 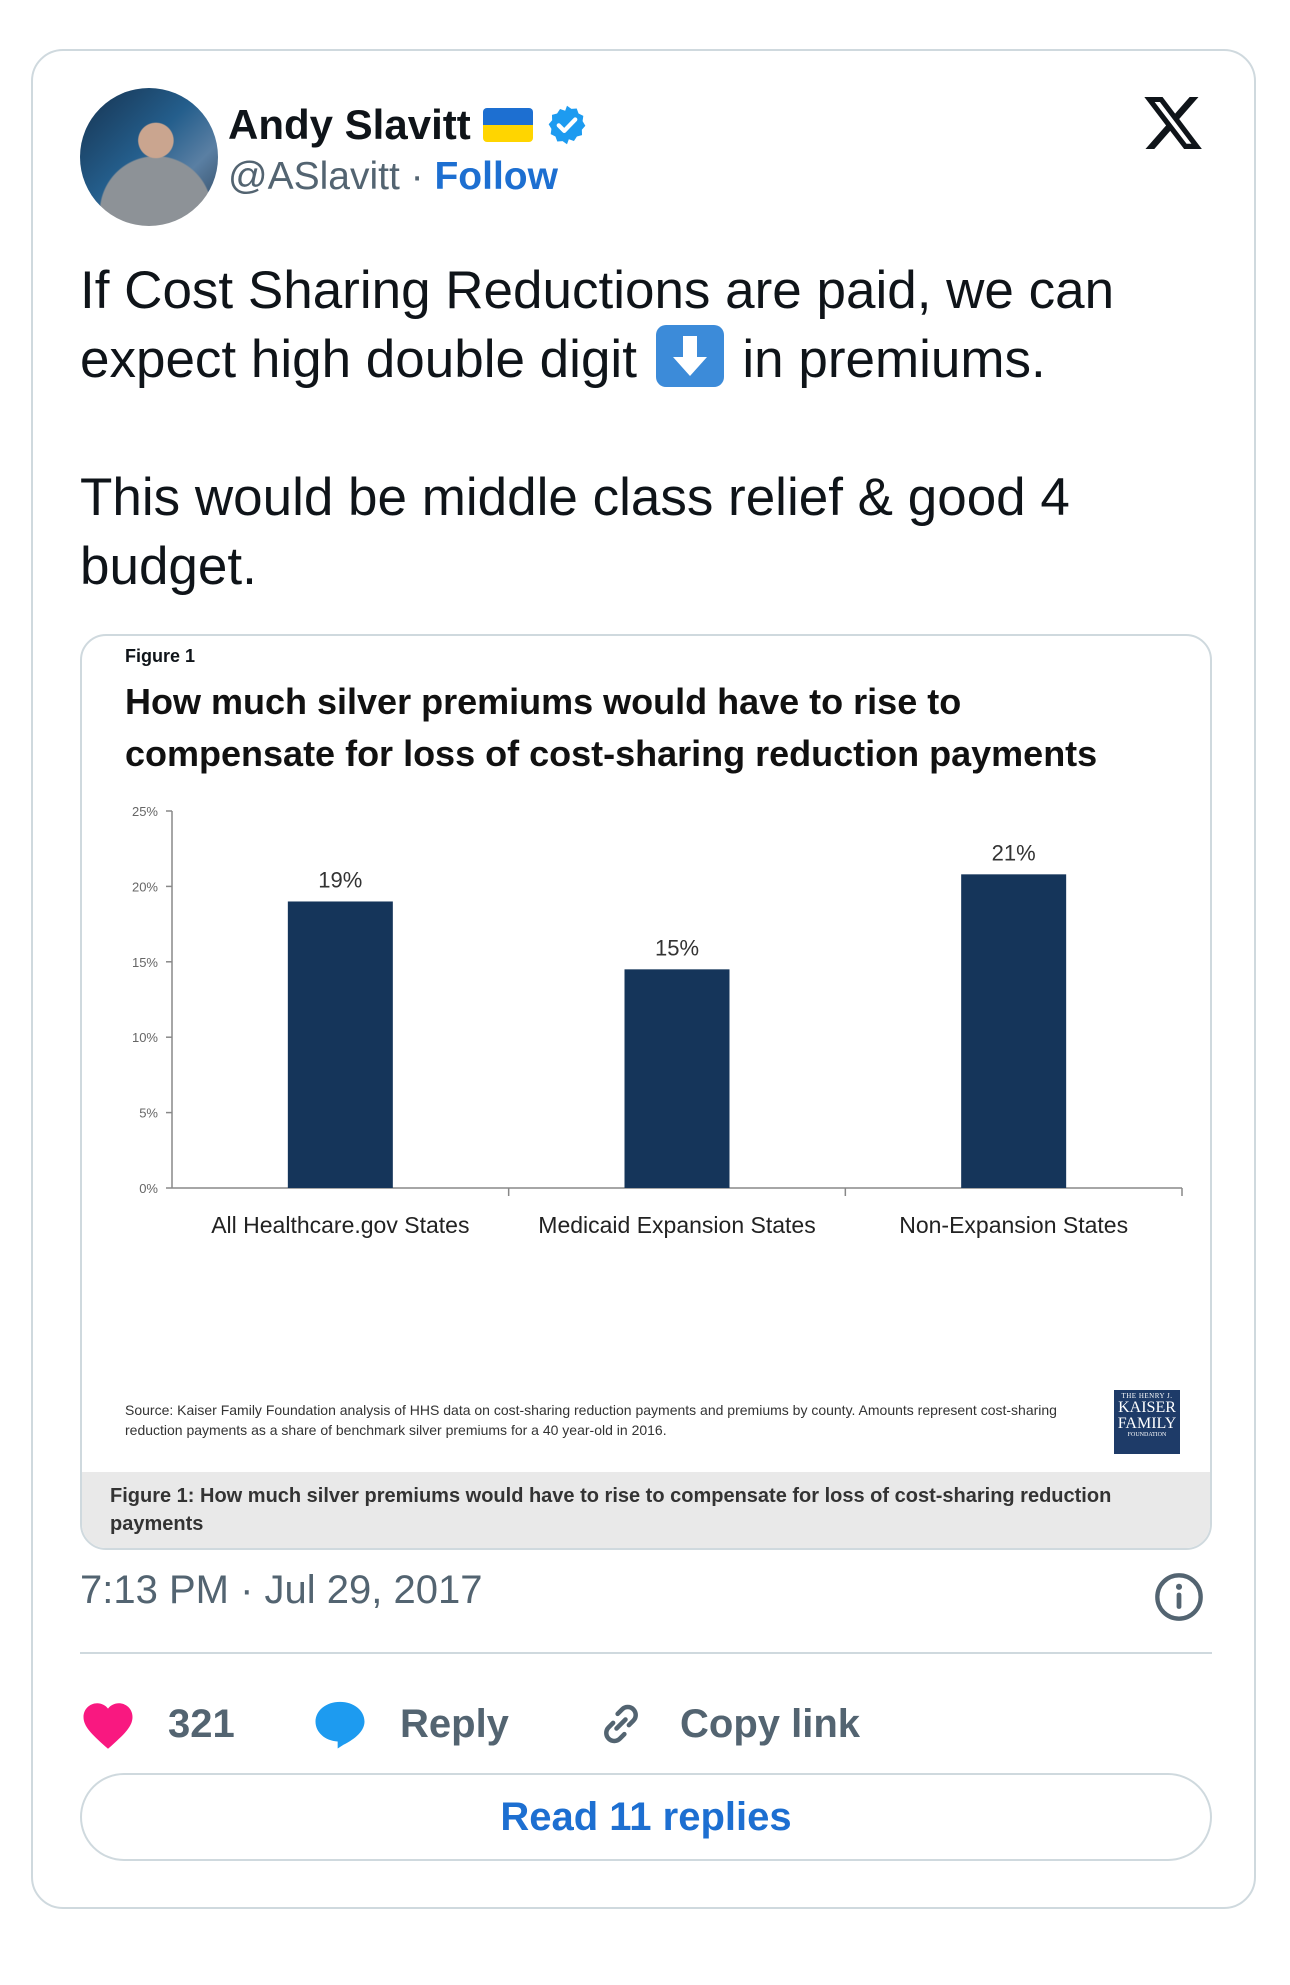 What do you see at coordinates (676, 1225) in the screenshot?
I see `x-category-label: Medicaid Expansion States` at bounding box center [676, 1225].